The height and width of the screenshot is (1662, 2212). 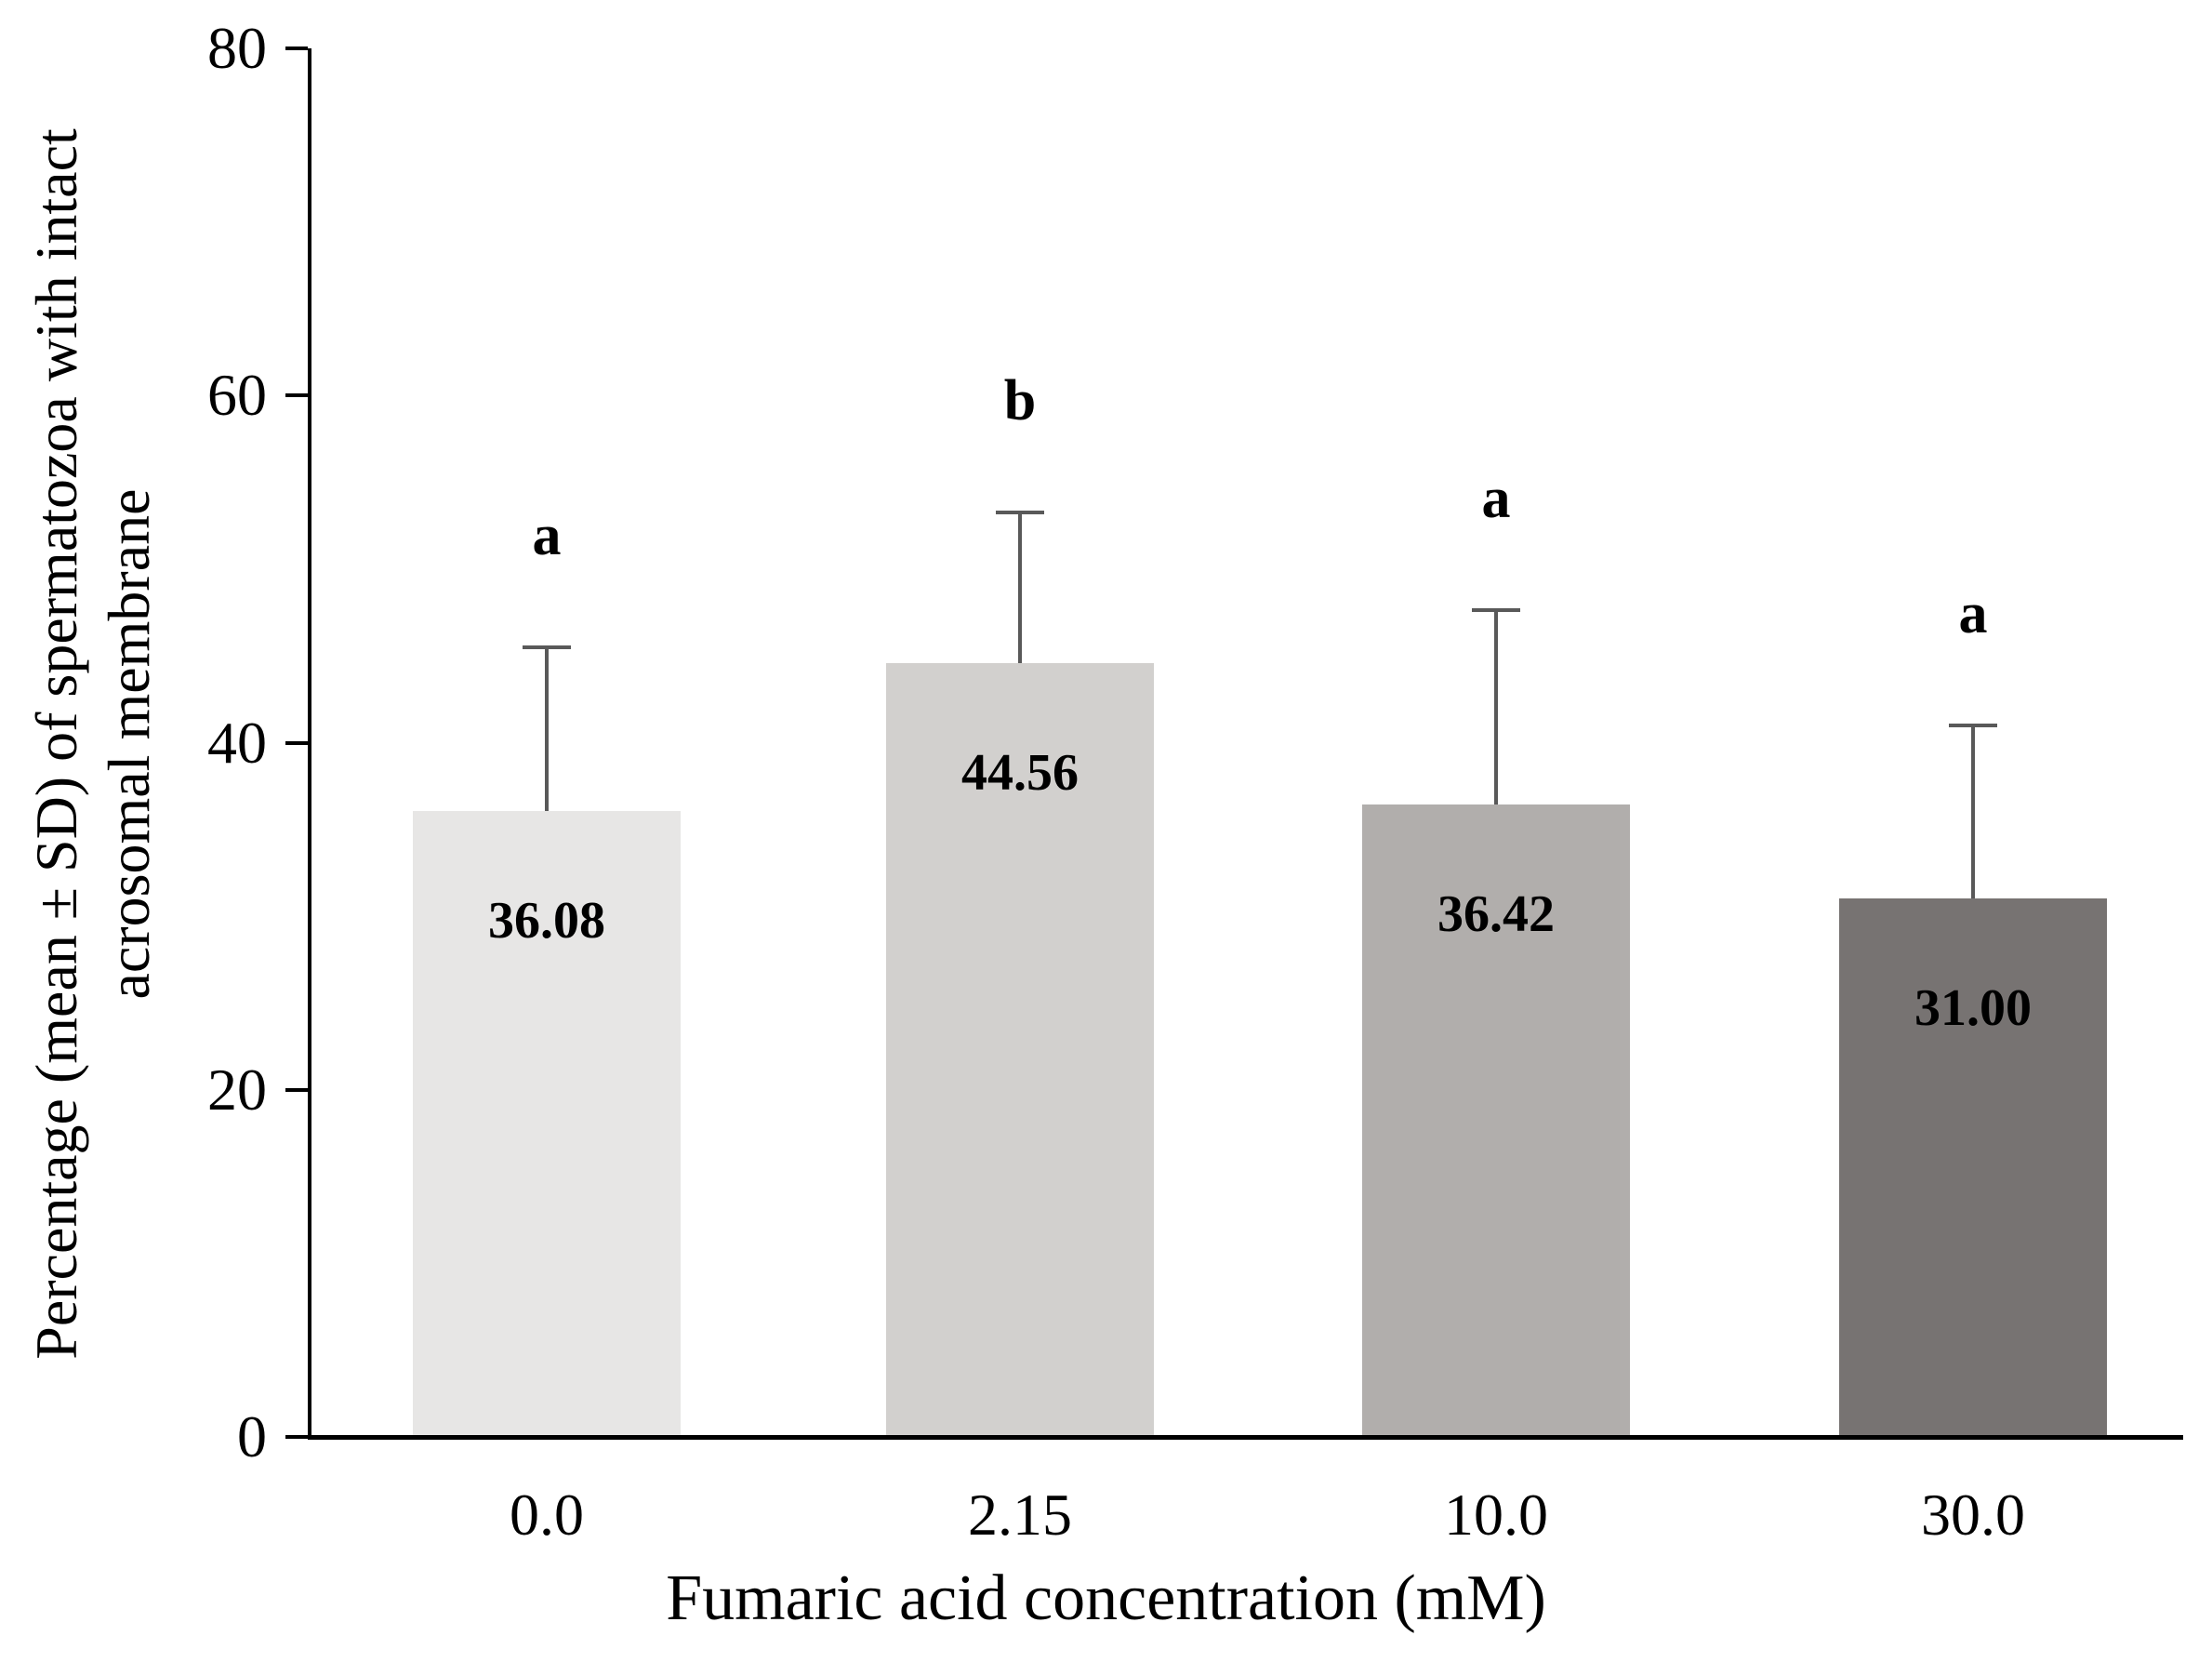 What do you see at coordinates (1496, 1515) in the screenshot?
I see `x-tick-label: 10.0` at bounding box center [1496, 1515].